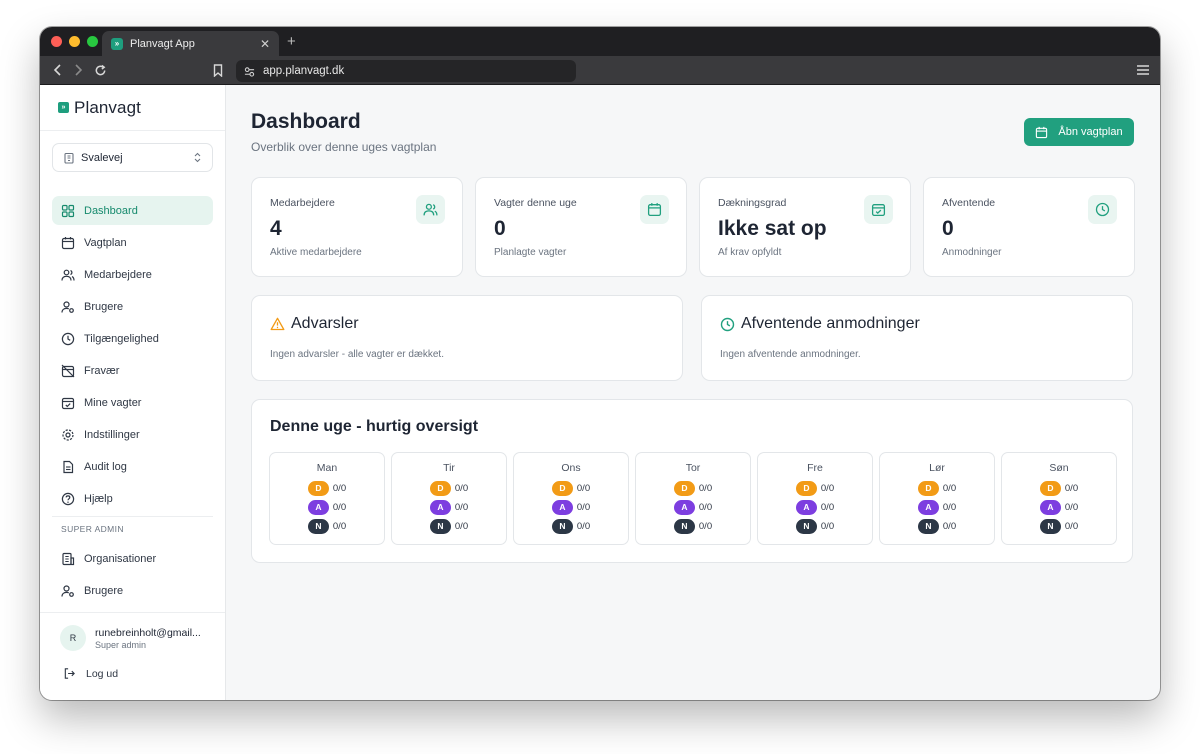  Describe the element at coordinates (132, 274) in the screenshot. I see `sidebar-item-medarbejdere: Medarbejdere` at that location.